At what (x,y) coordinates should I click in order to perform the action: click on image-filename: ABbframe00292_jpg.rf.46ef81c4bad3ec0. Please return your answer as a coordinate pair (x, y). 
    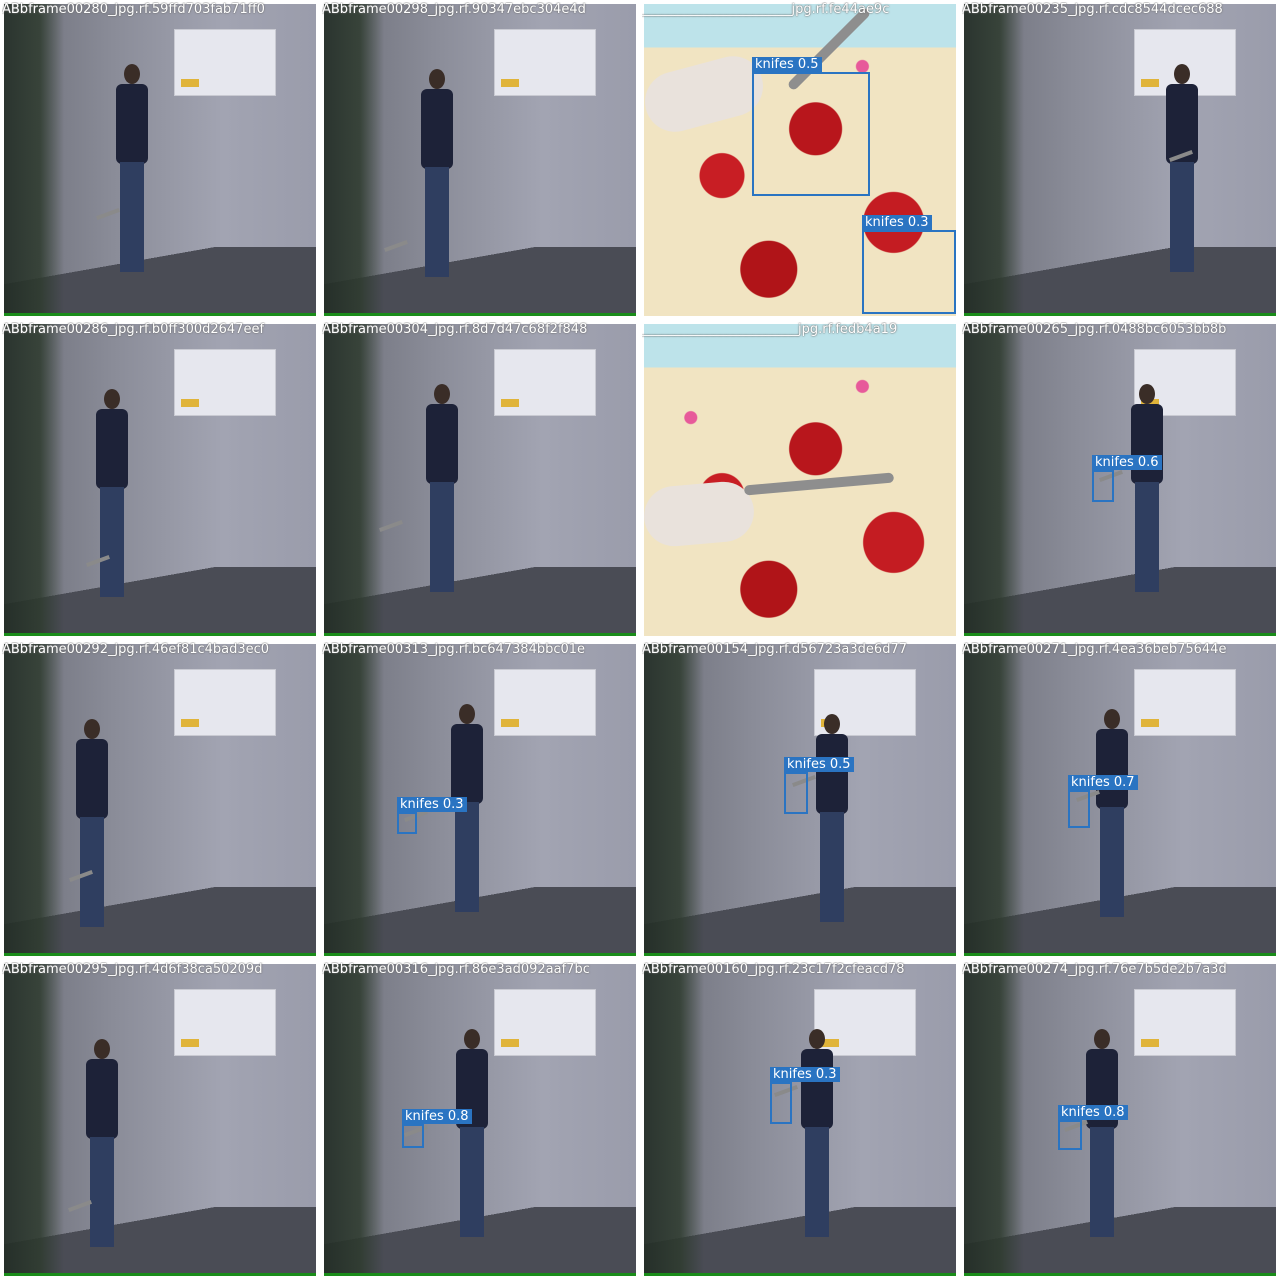
    Looking at the image, I should click on (136, 649).